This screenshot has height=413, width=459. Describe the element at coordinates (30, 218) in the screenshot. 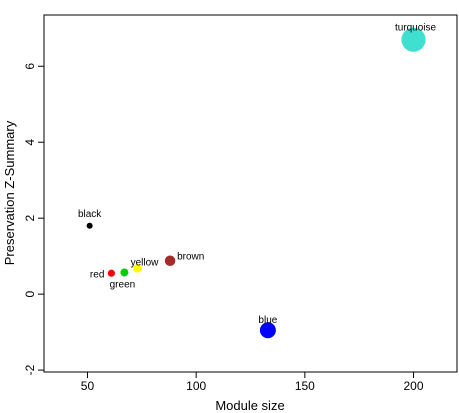

I see `y-tick-label-2: 2` at that location.